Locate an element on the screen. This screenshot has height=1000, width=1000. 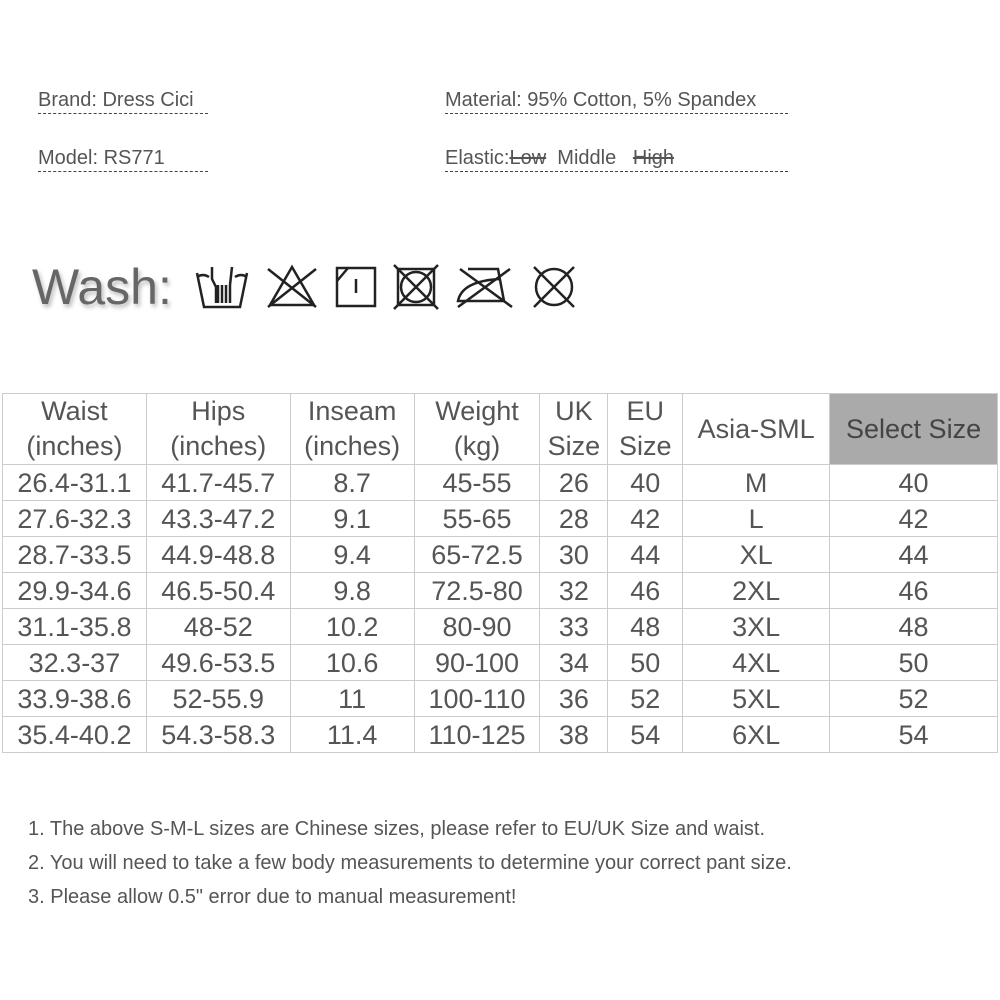
table-cell: 10.2 is located at coordinates (352, 626).